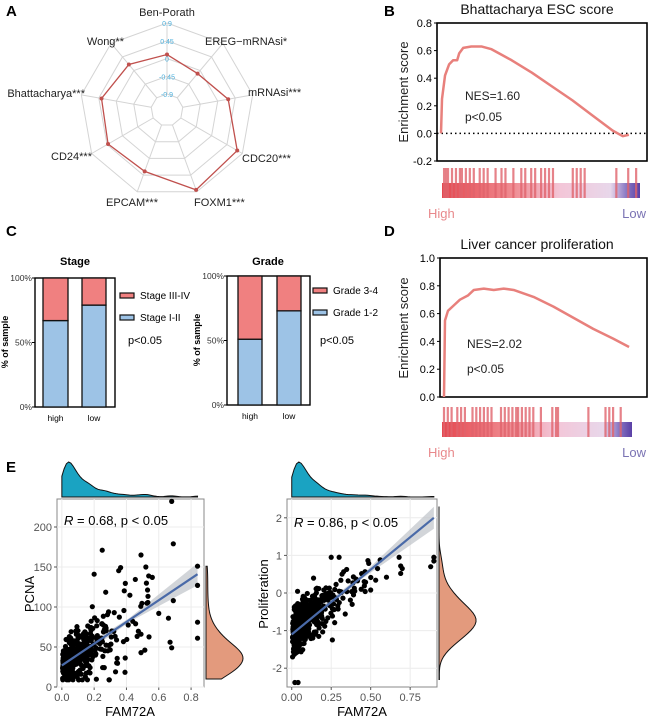  What do you see at coordinates (72, 157) in the screenshot?
I see `radar-axis-label: CD24***` at bounding box center [72, 157].